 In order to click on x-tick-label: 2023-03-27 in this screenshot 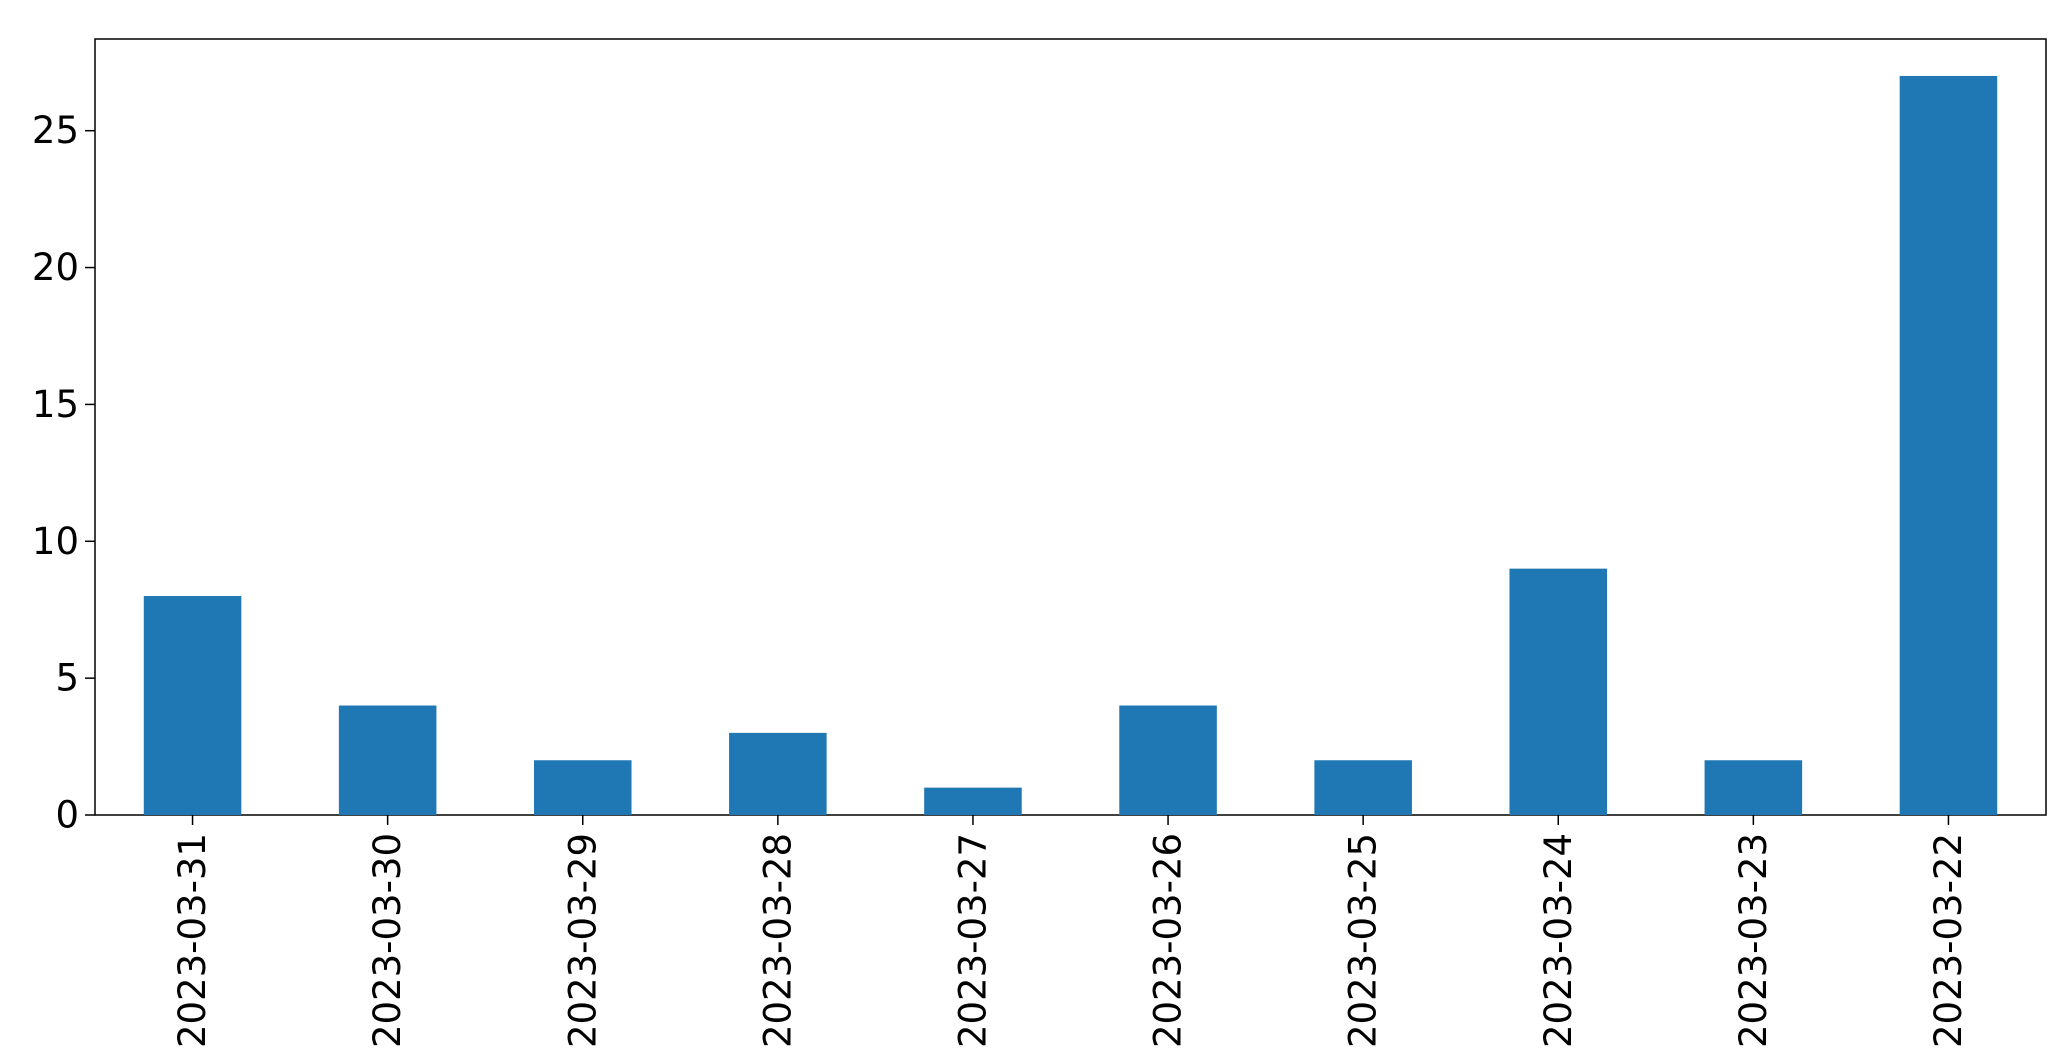, I will do `click(972, 940)`.